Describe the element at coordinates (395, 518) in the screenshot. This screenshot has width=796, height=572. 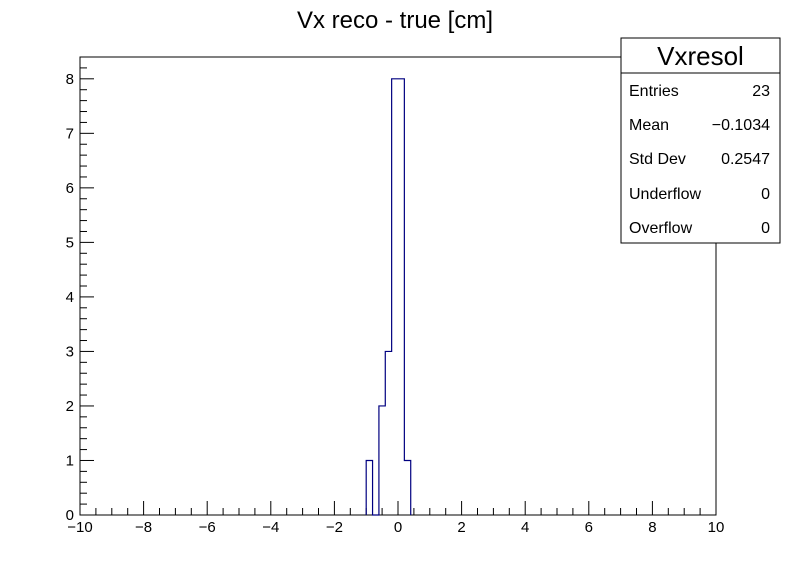
I see `x-axis: −10 −8 −6 −4 −2 0 2 4 6 8 10` at that location.